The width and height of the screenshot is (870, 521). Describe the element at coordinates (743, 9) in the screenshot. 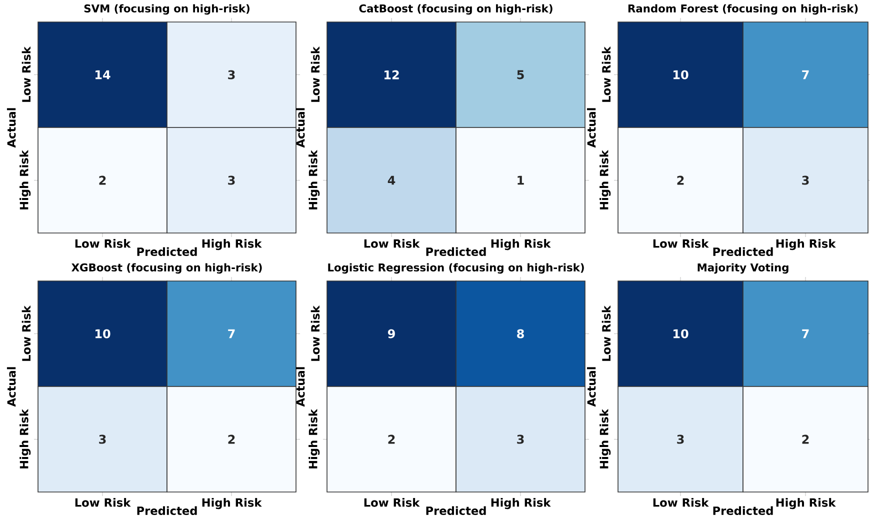

I see `chart-title: Random Forest (focusing on high-risk)` at that location.